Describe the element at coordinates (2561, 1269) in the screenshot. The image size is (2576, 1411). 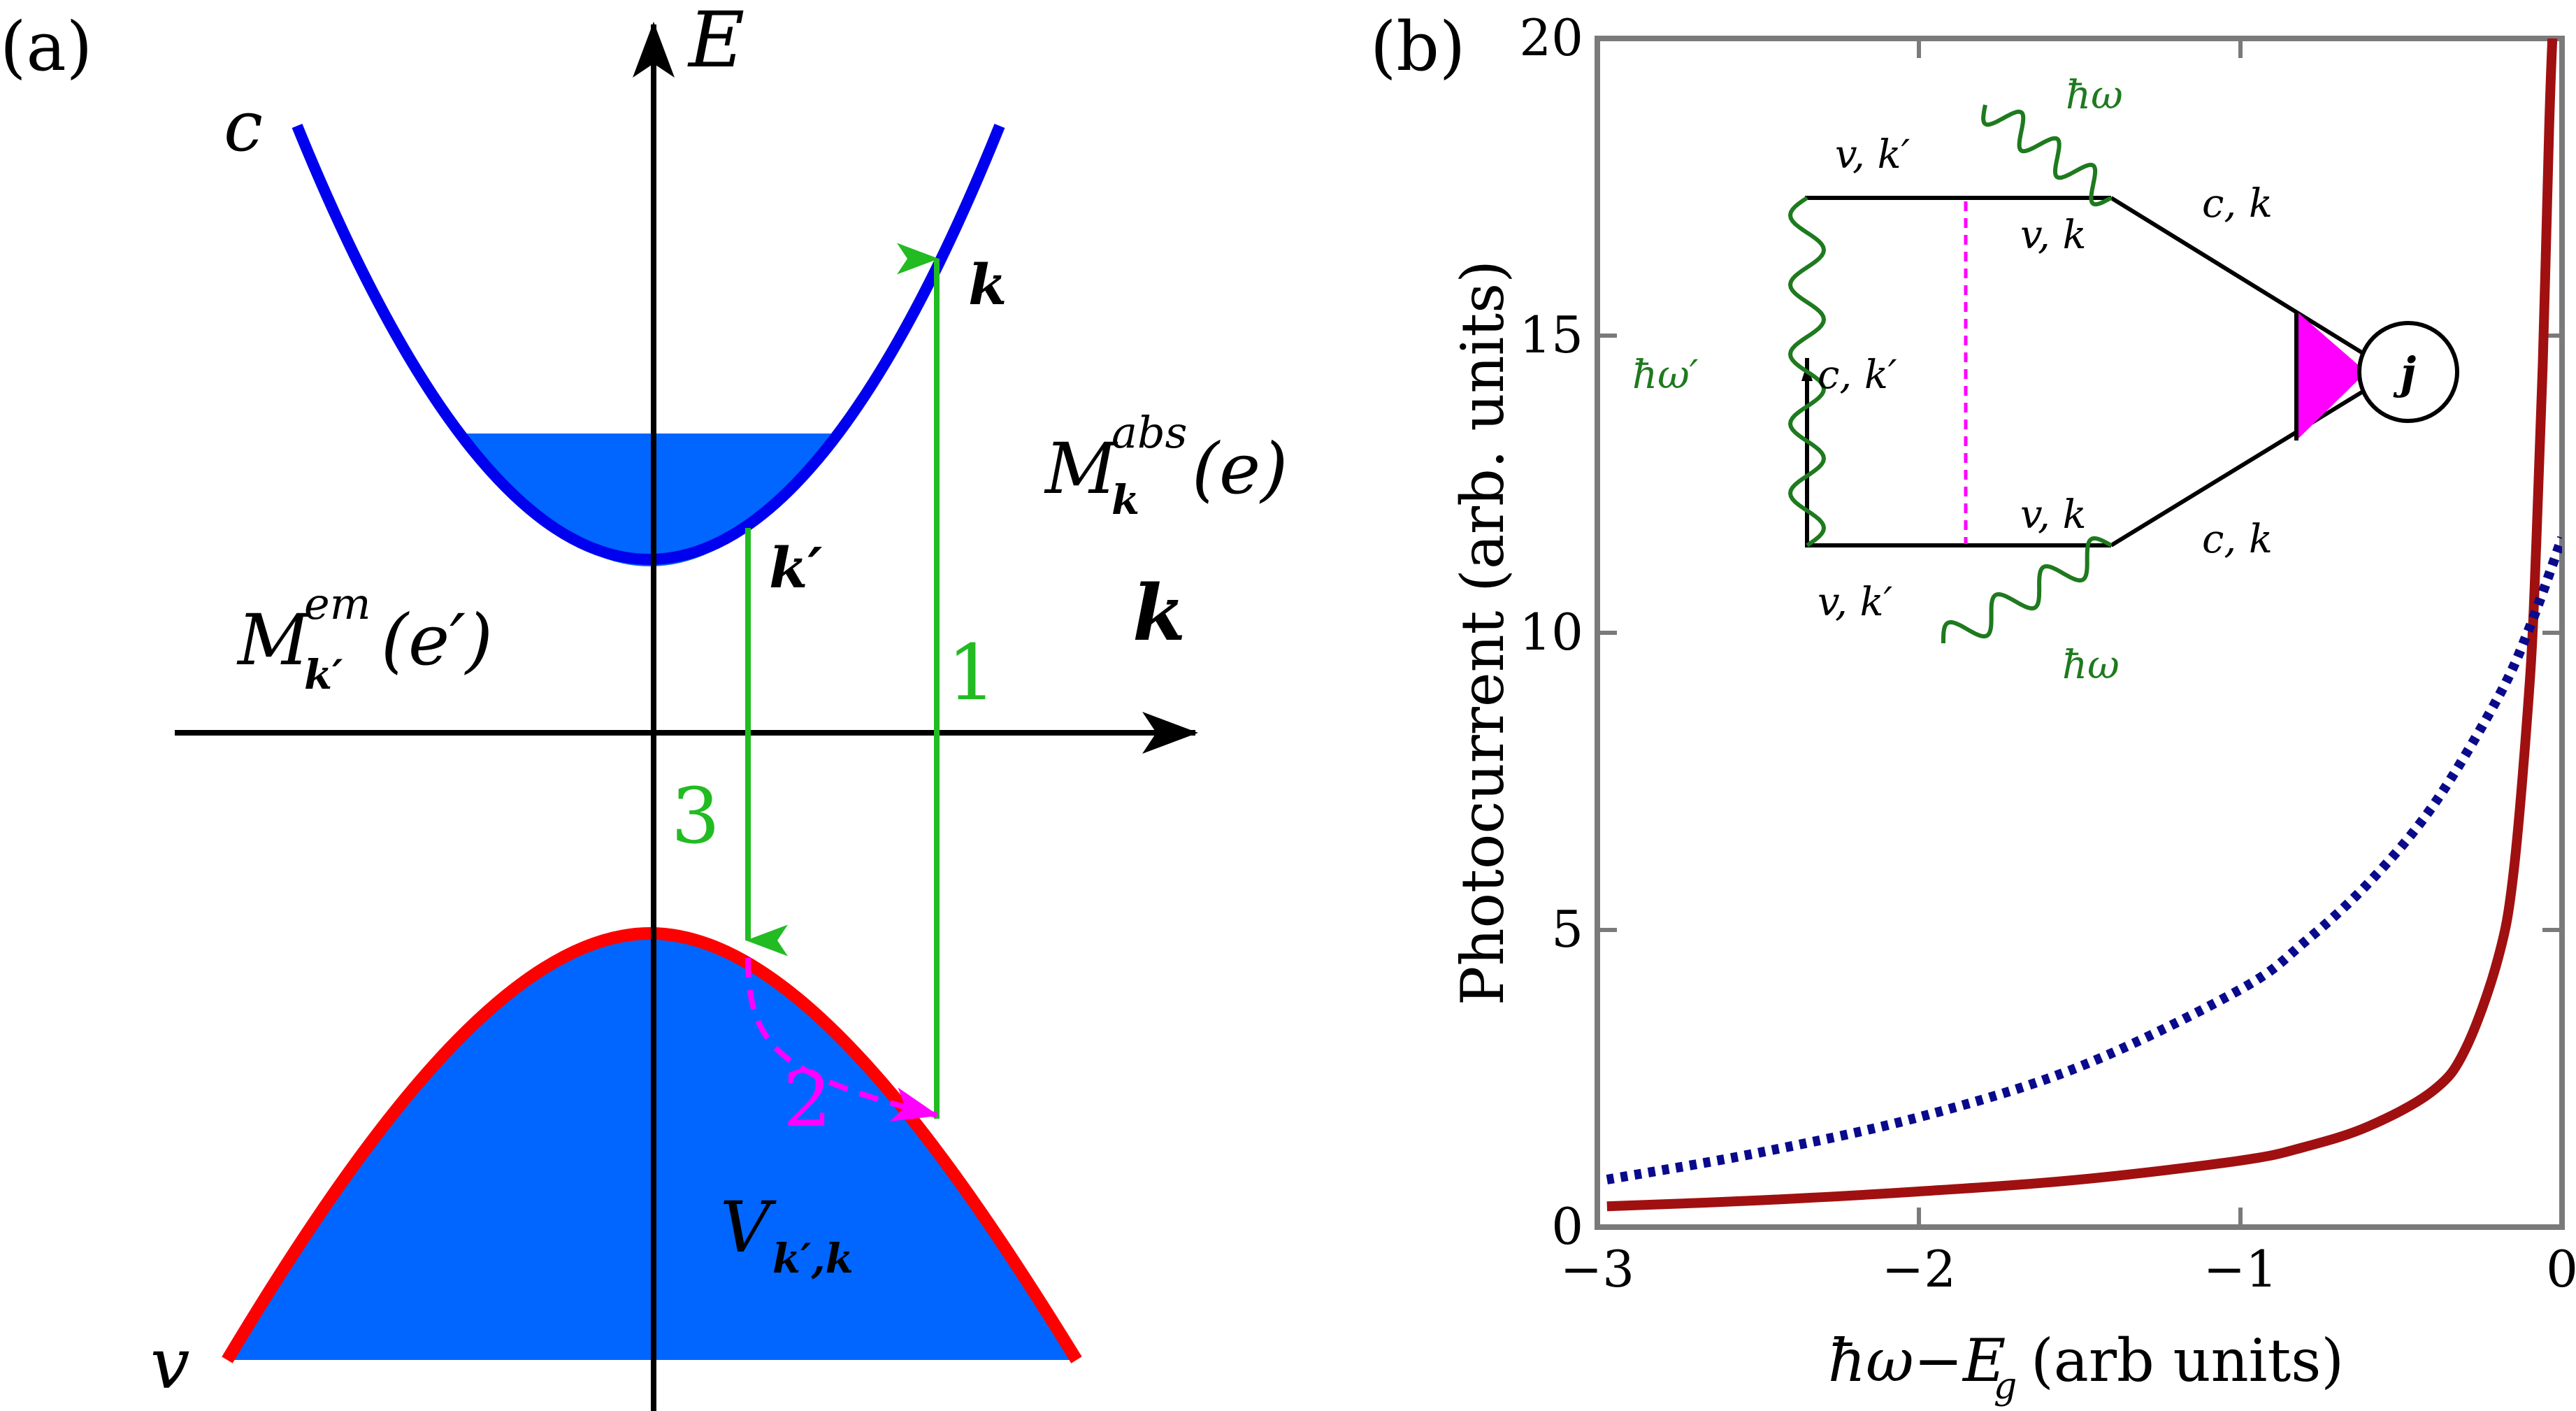
I see `x-tick-label: 0` at that location.